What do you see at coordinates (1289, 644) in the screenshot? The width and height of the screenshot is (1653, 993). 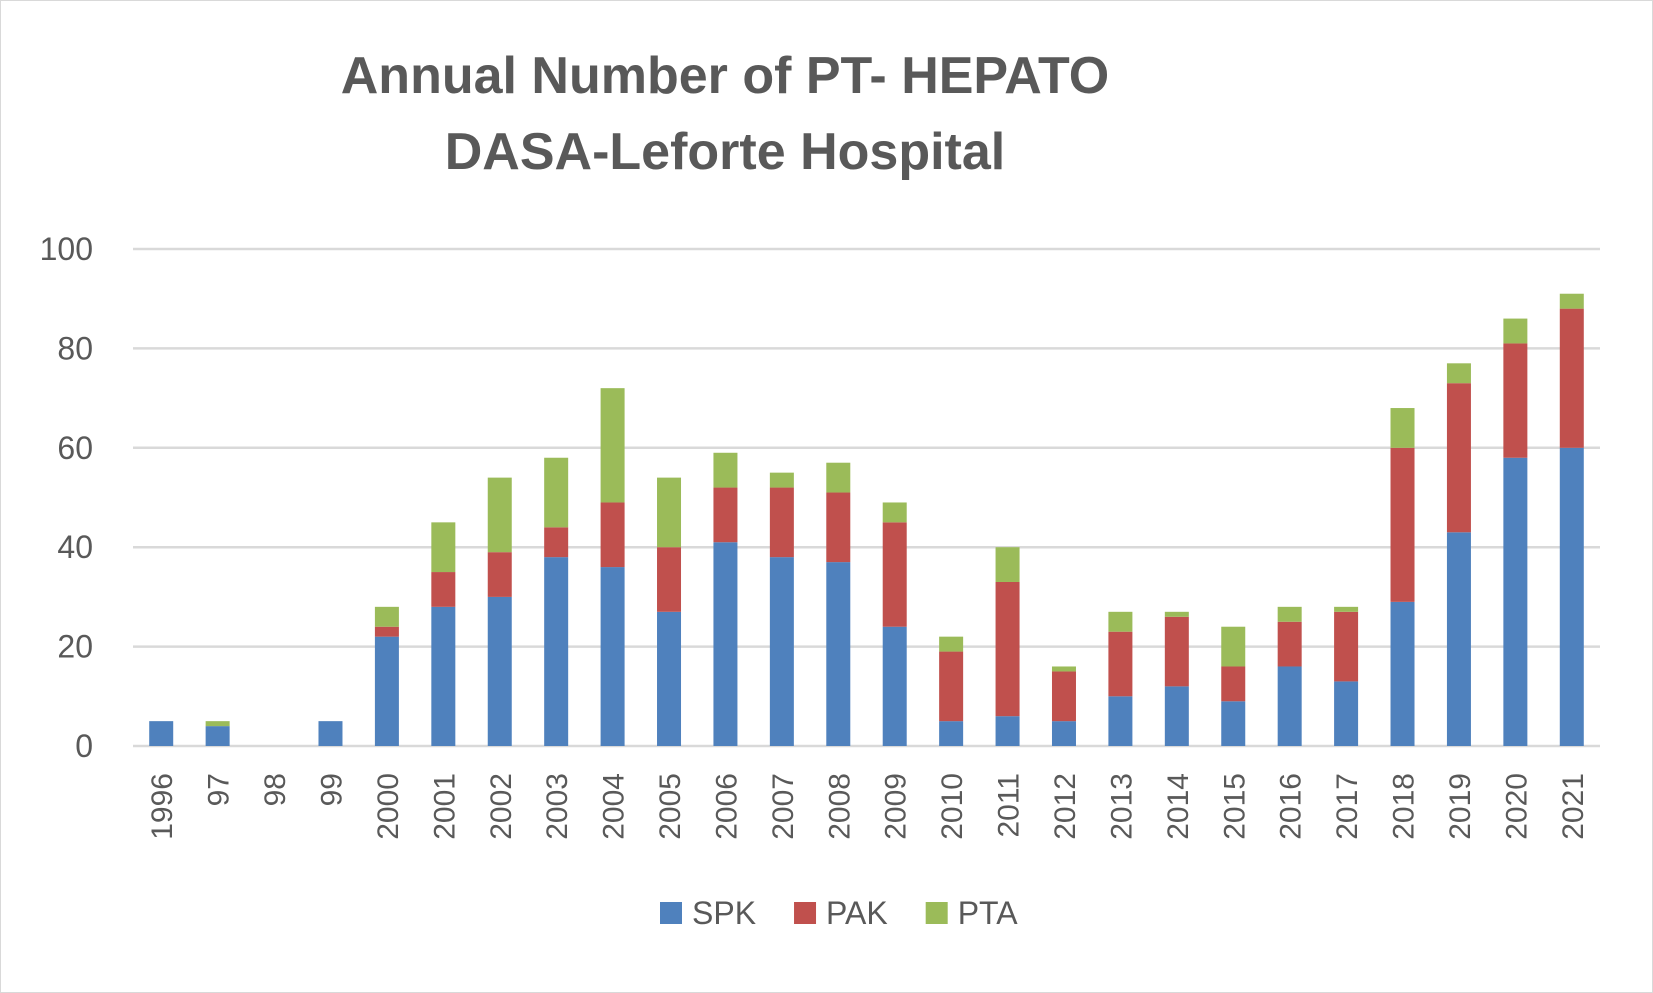 I see `bar-pak-2016` at bounding box center [1289, 644].